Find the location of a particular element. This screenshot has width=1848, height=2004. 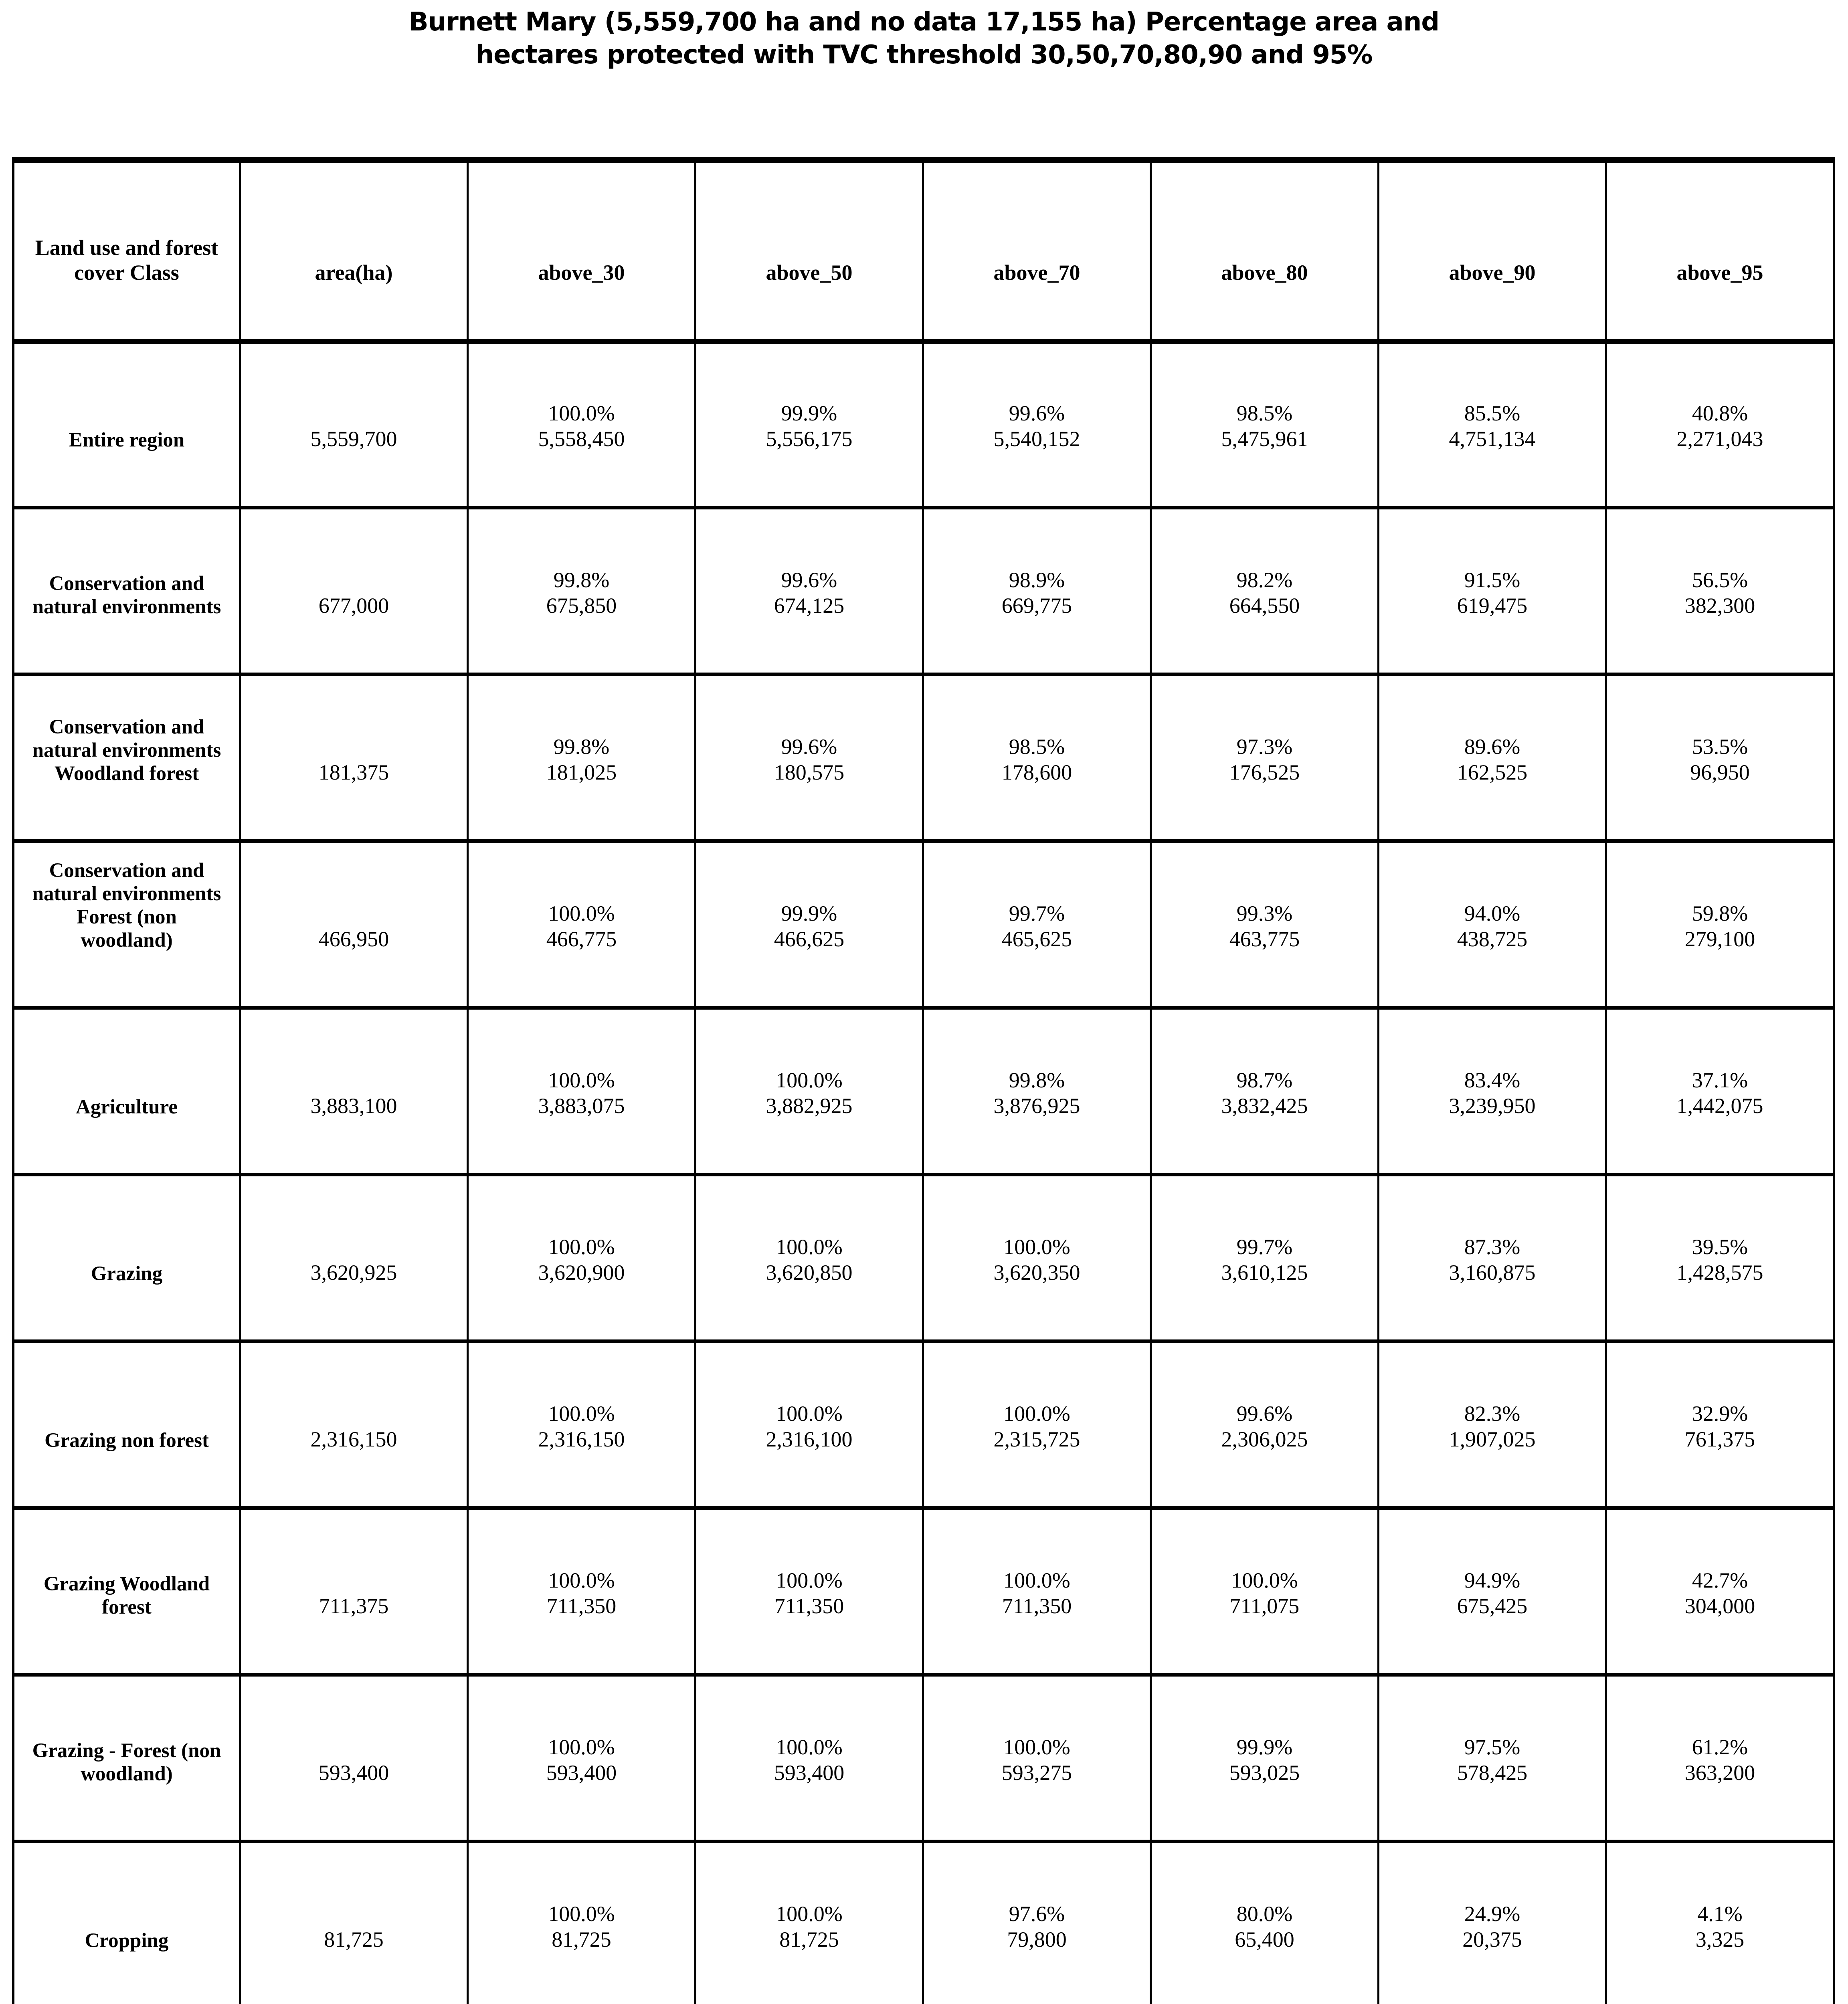

data-cell: 40.8% 2,271,043 is located at coordinates (1719, 422).